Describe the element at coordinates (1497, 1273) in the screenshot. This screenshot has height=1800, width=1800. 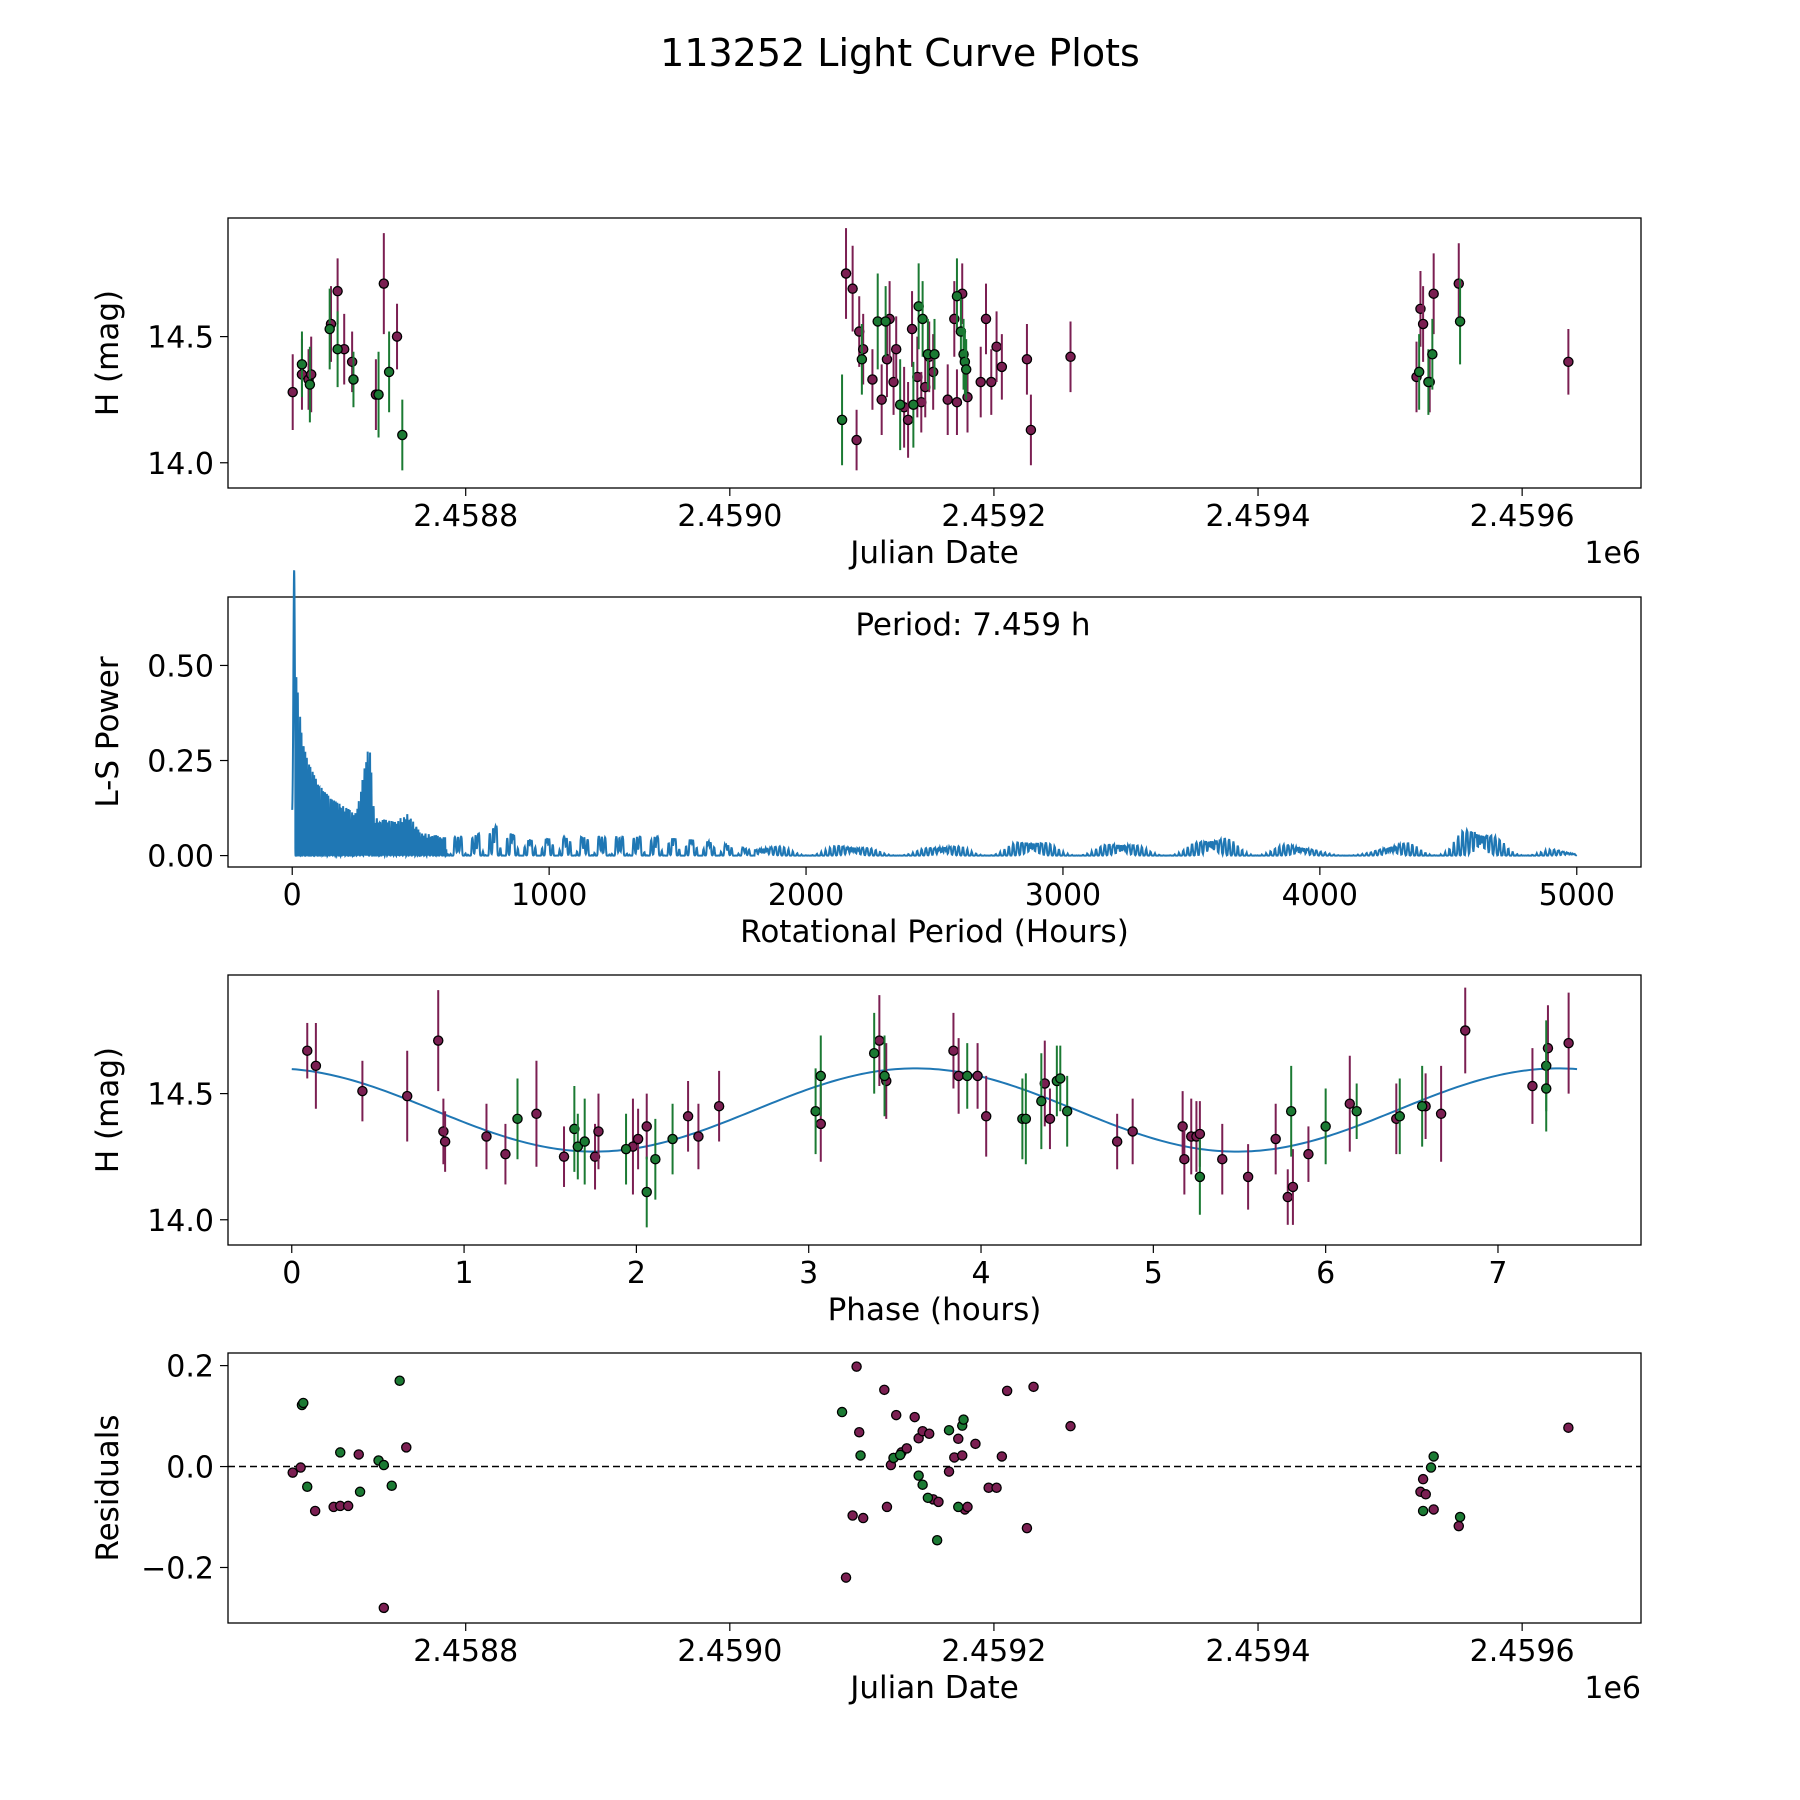
I see `phased-x-tick-label: 7` at that location.